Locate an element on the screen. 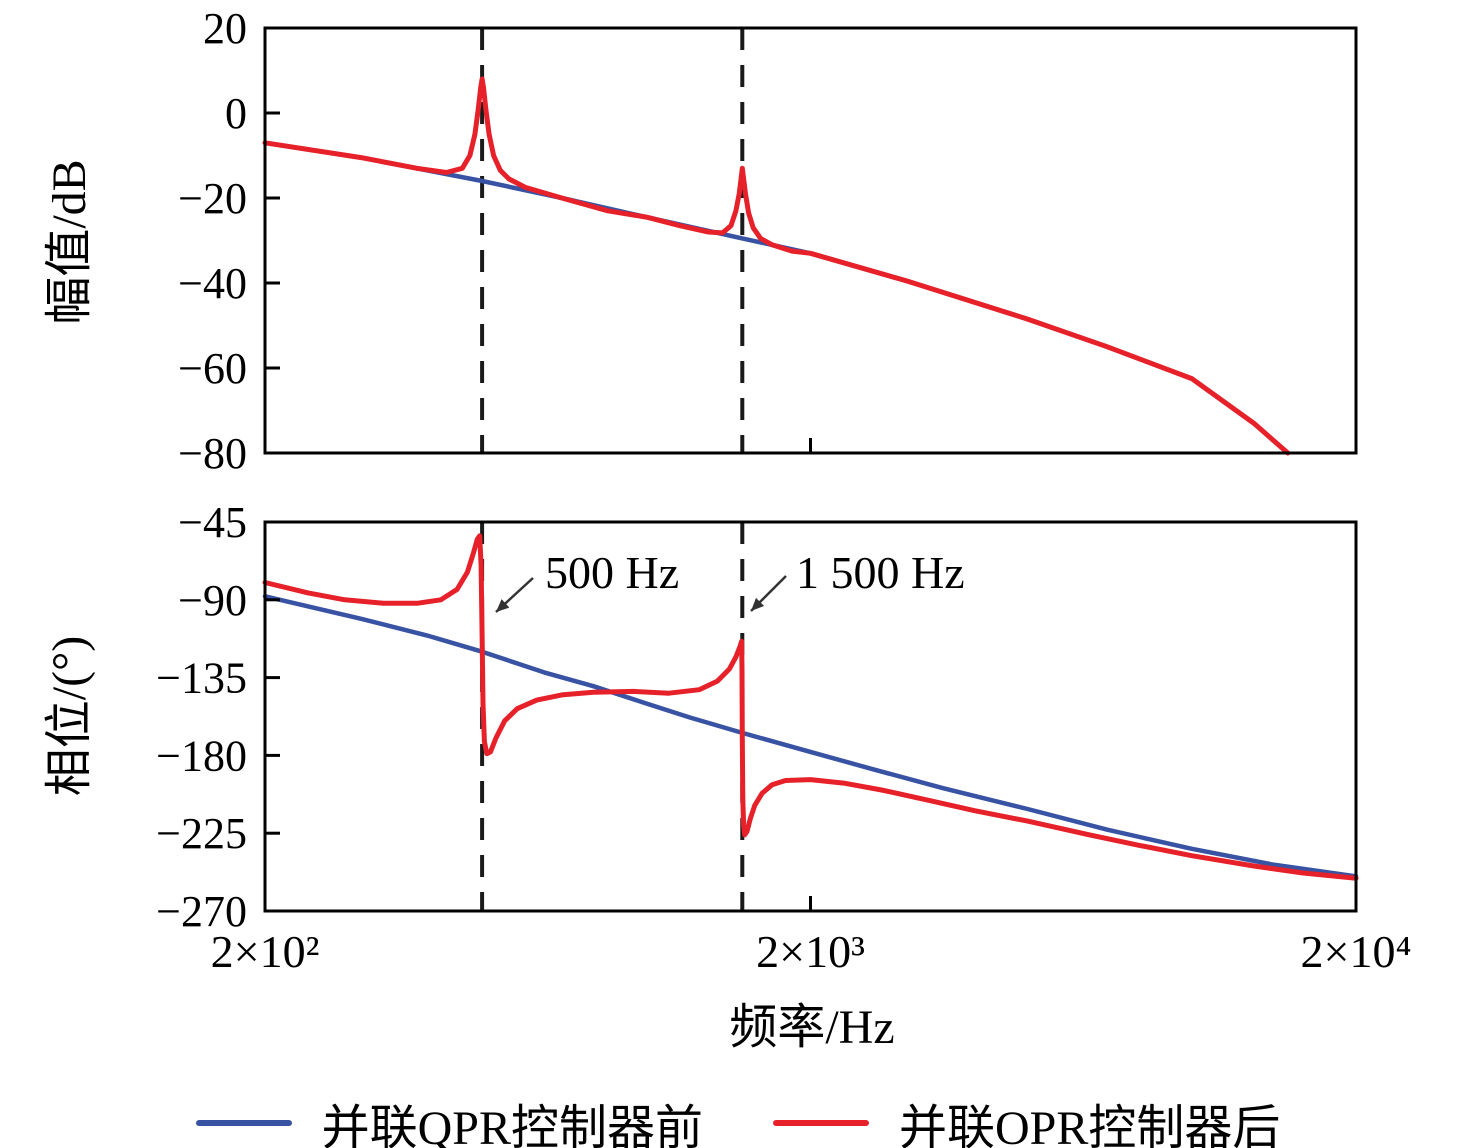 The height and width of the screenshot is (1148, 1476). legend-item-after: 并联OPR控制器后 is located at coordinates (1026, 1118).